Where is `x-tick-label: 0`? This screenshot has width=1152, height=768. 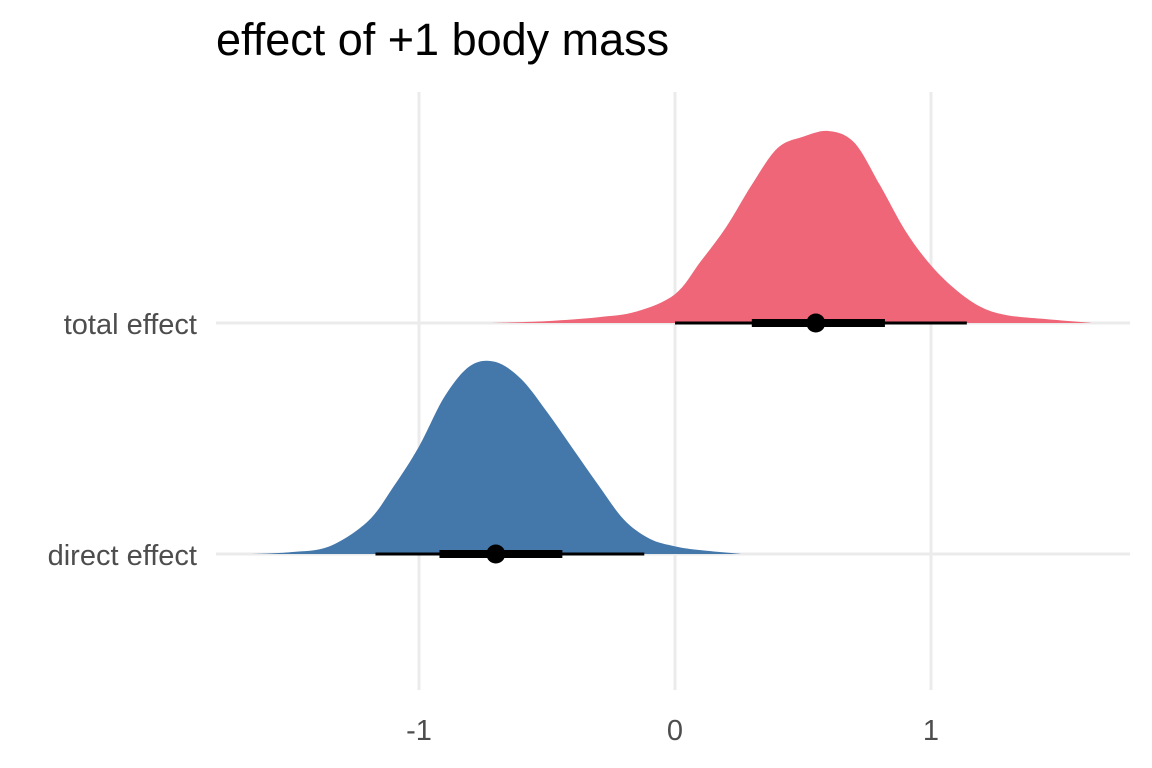
x-tick-label: 0 is located at coordinates (675, 731).